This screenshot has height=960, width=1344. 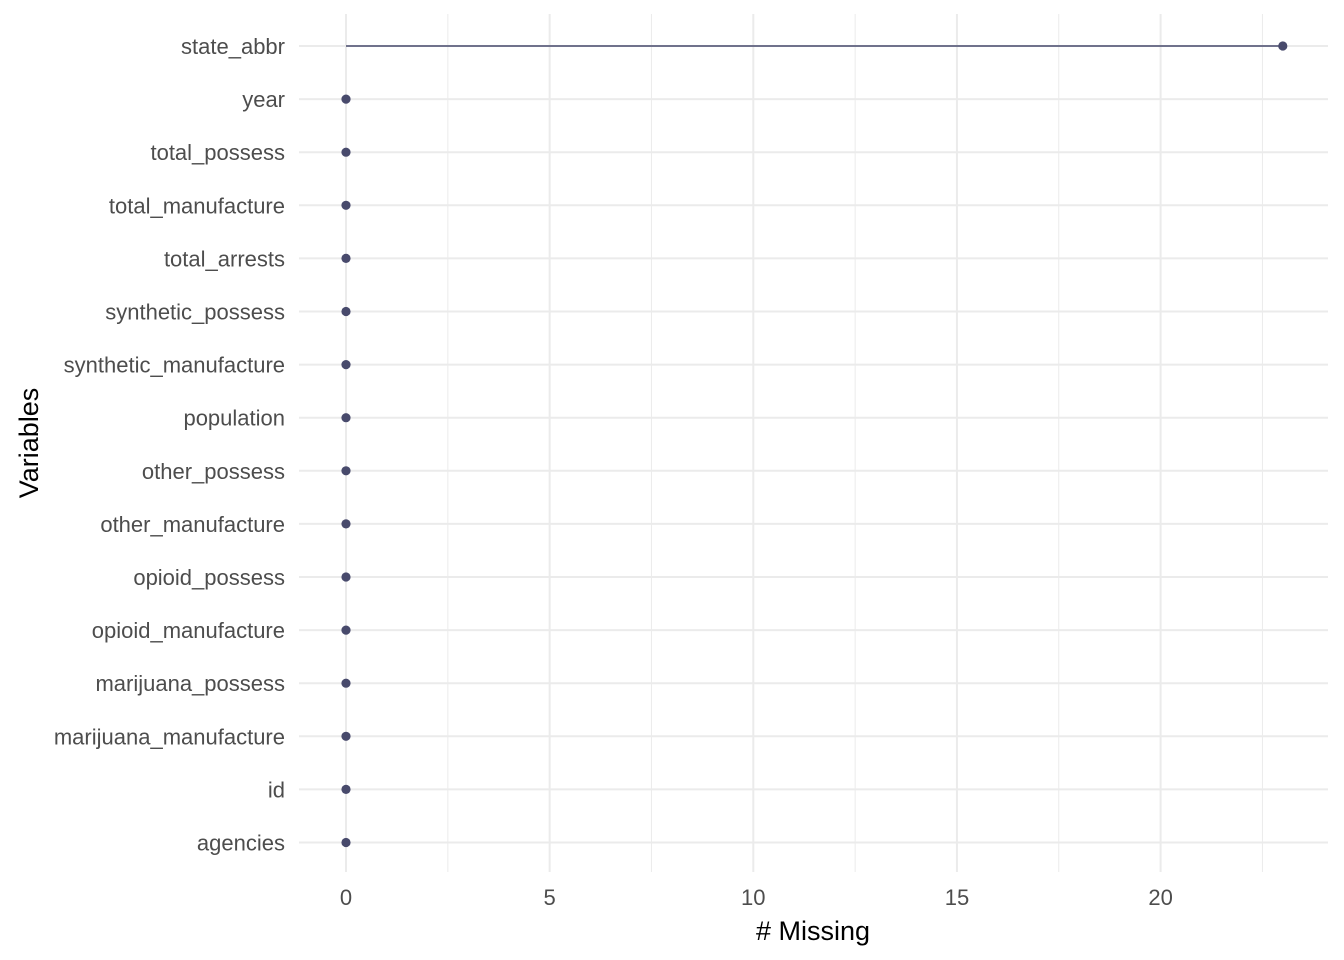 I want to click on category-label: agencies, so click(x=241, y=843).